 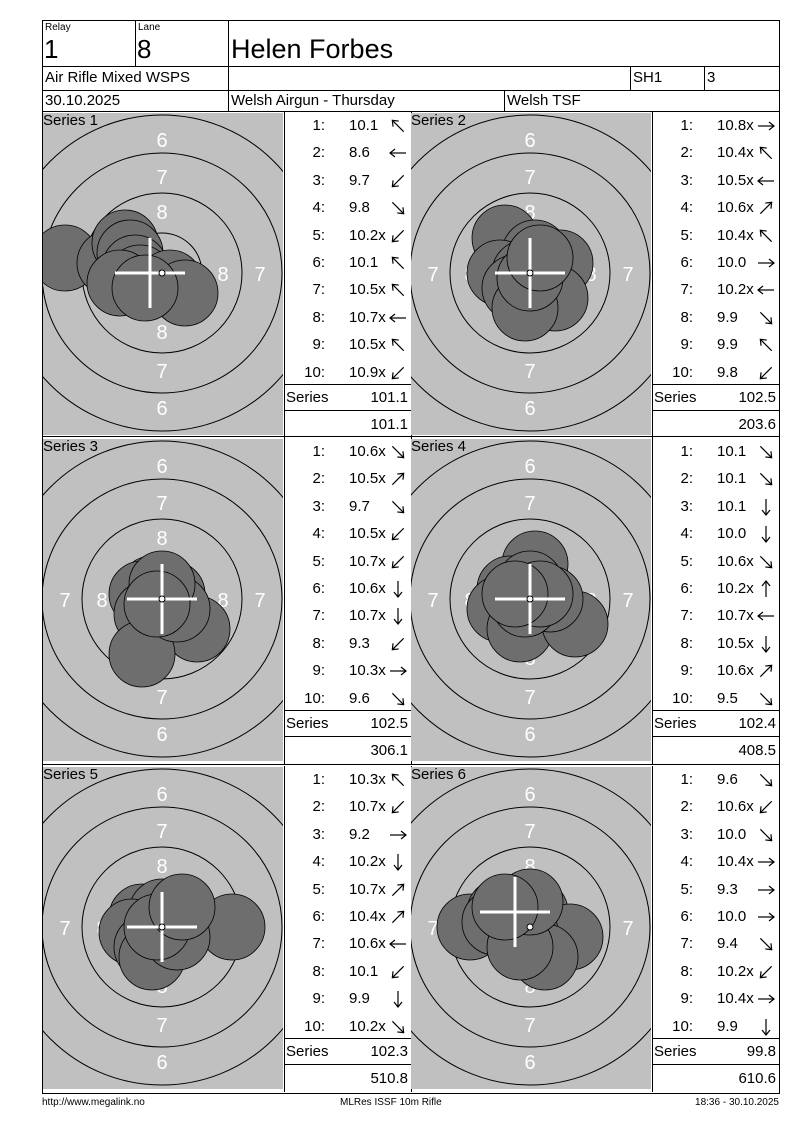 What do you see at coordinates (71, 774) in the screenshot?
I see `series-title: Series 5` at bounding box center [71, 774].